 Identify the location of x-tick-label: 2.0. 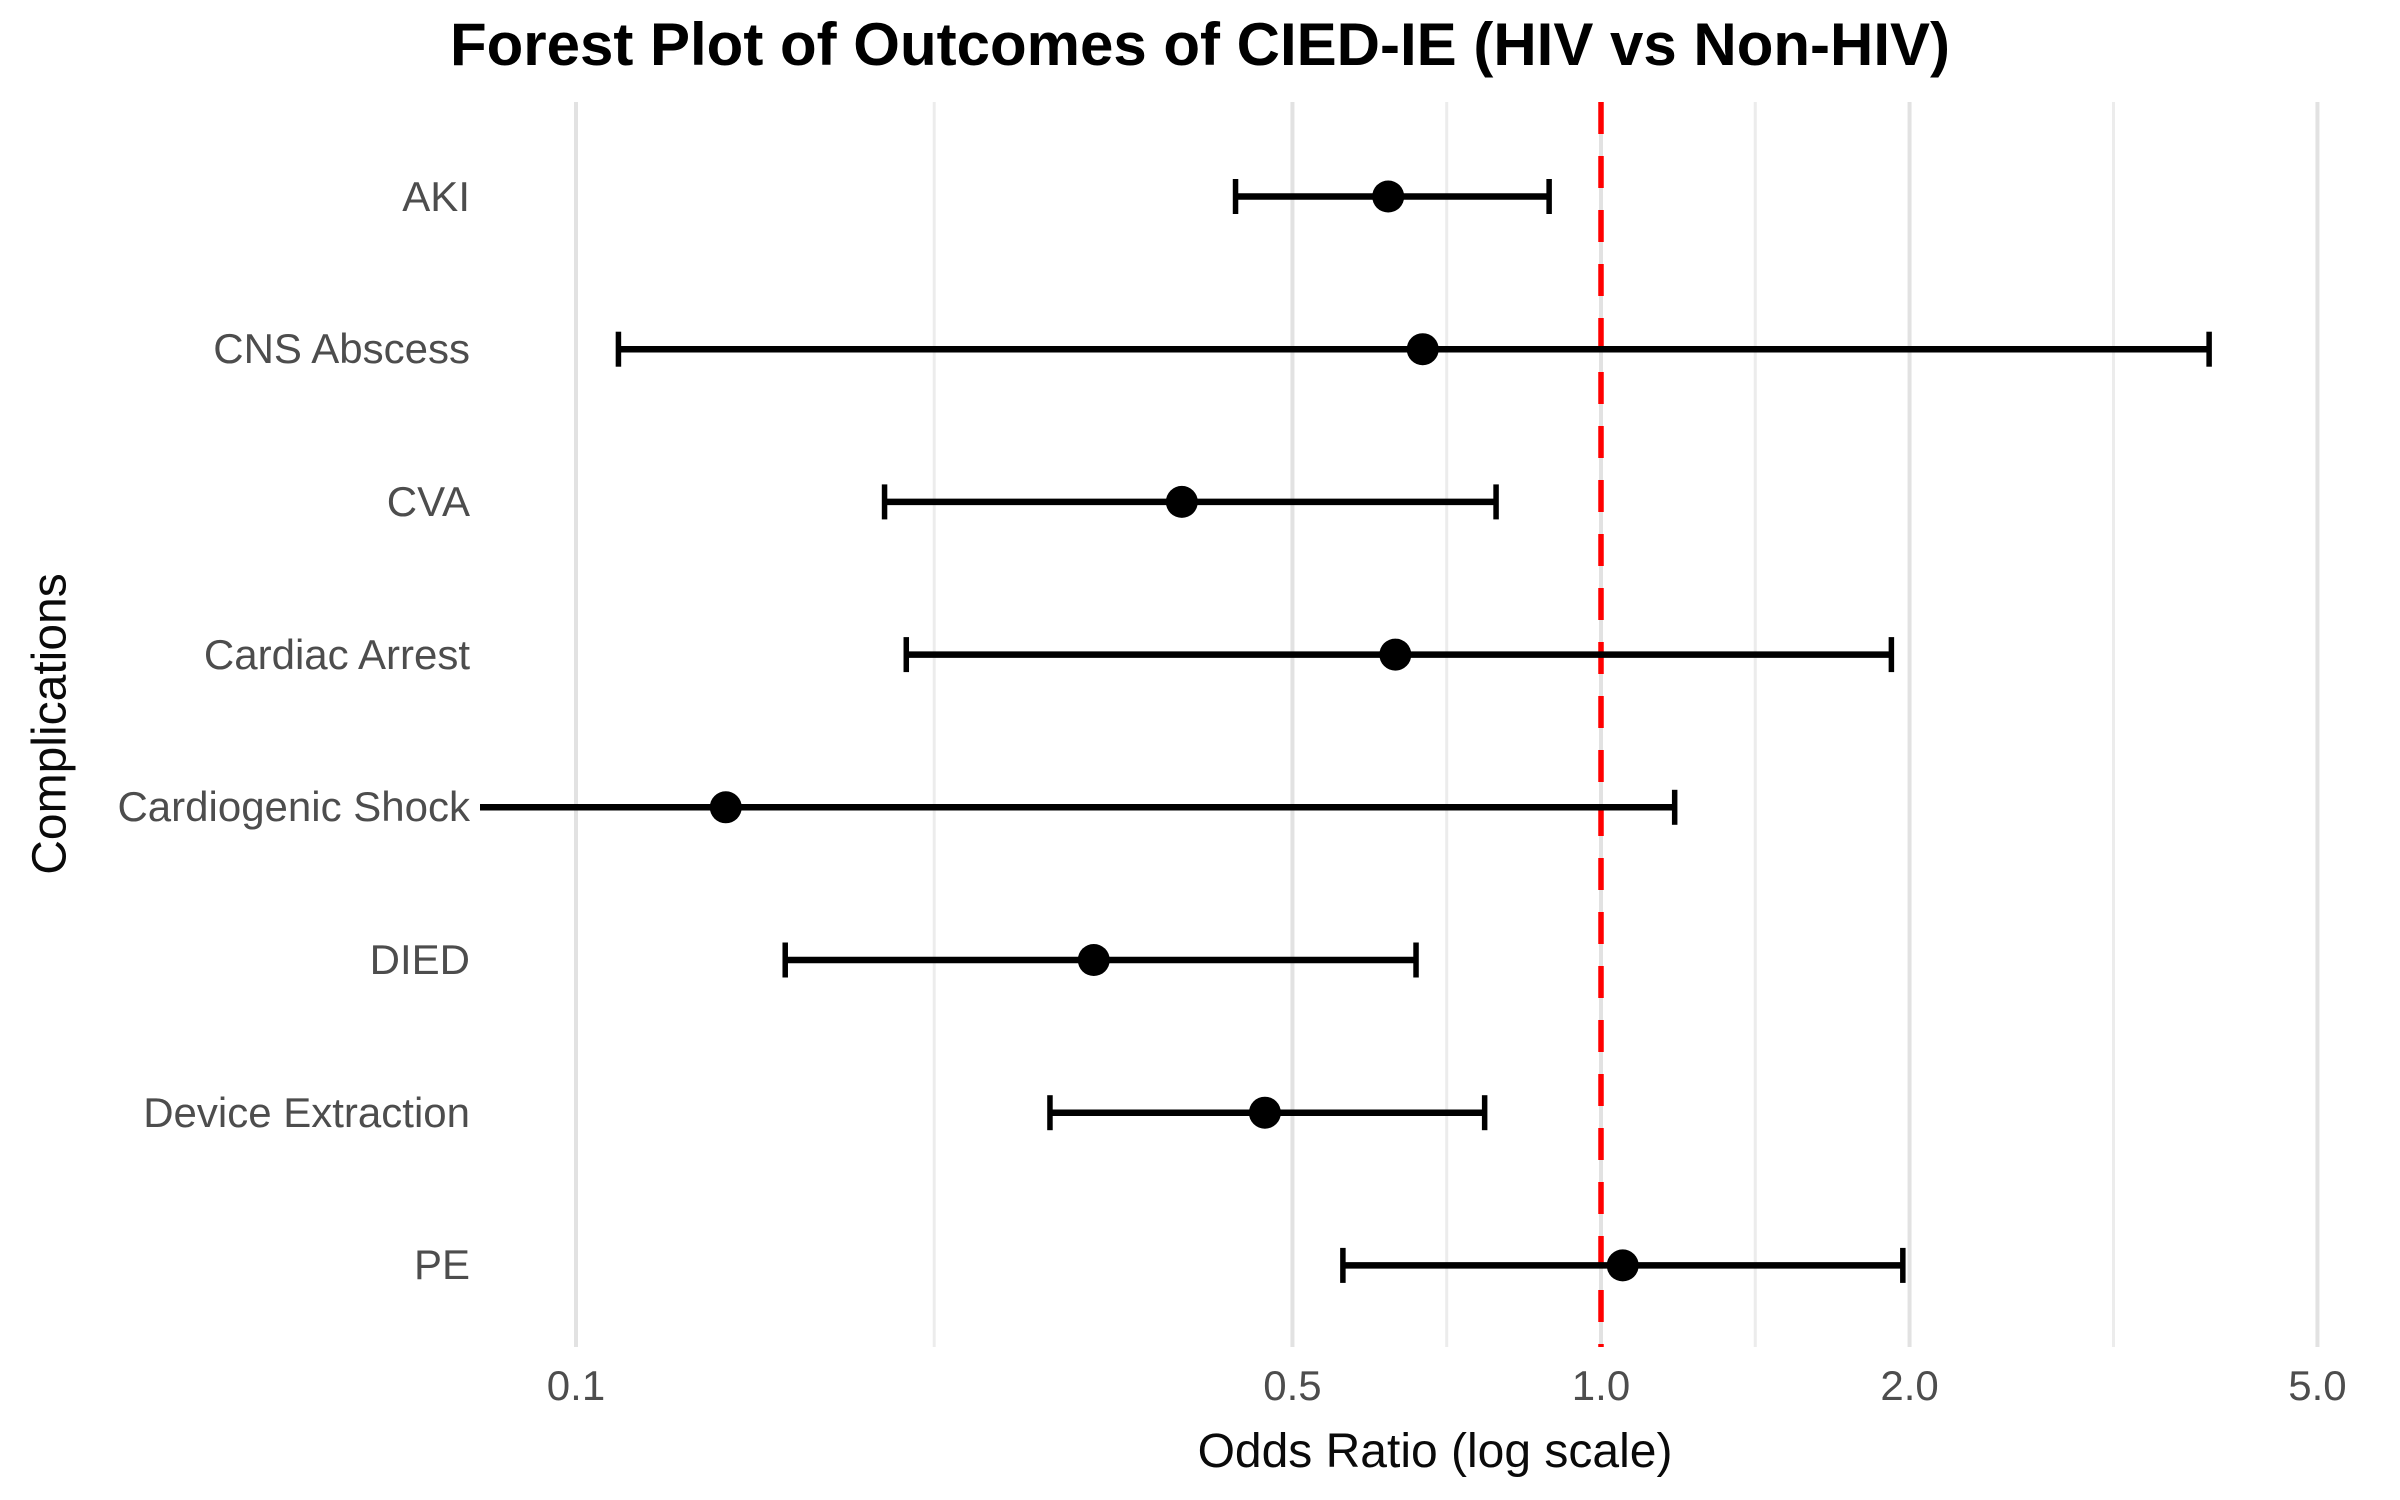
(1909, 1385).